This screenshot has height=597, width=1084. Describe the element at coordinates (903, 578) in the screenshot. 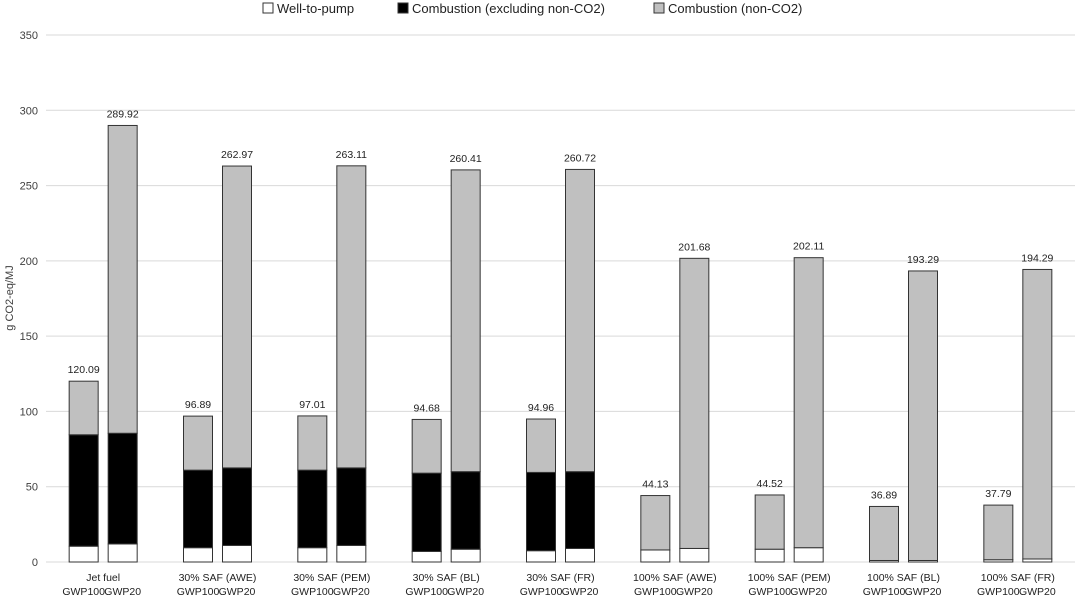

I see `category-label: 100% SAF (BL)` at that location.